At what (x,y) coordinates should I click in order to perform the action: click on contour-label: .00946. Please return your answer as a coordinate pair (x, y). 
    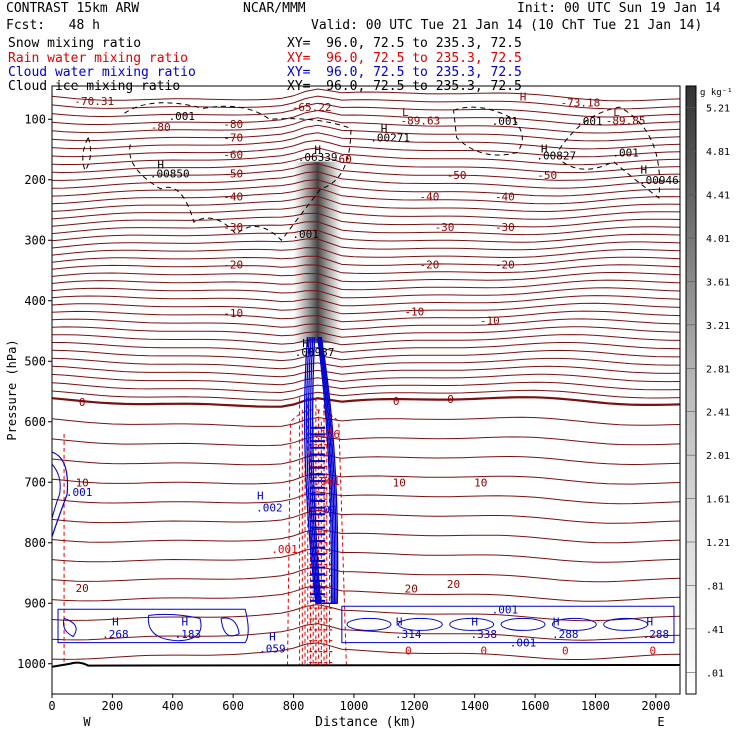
    Looking at the image, I should click on (659, 180).